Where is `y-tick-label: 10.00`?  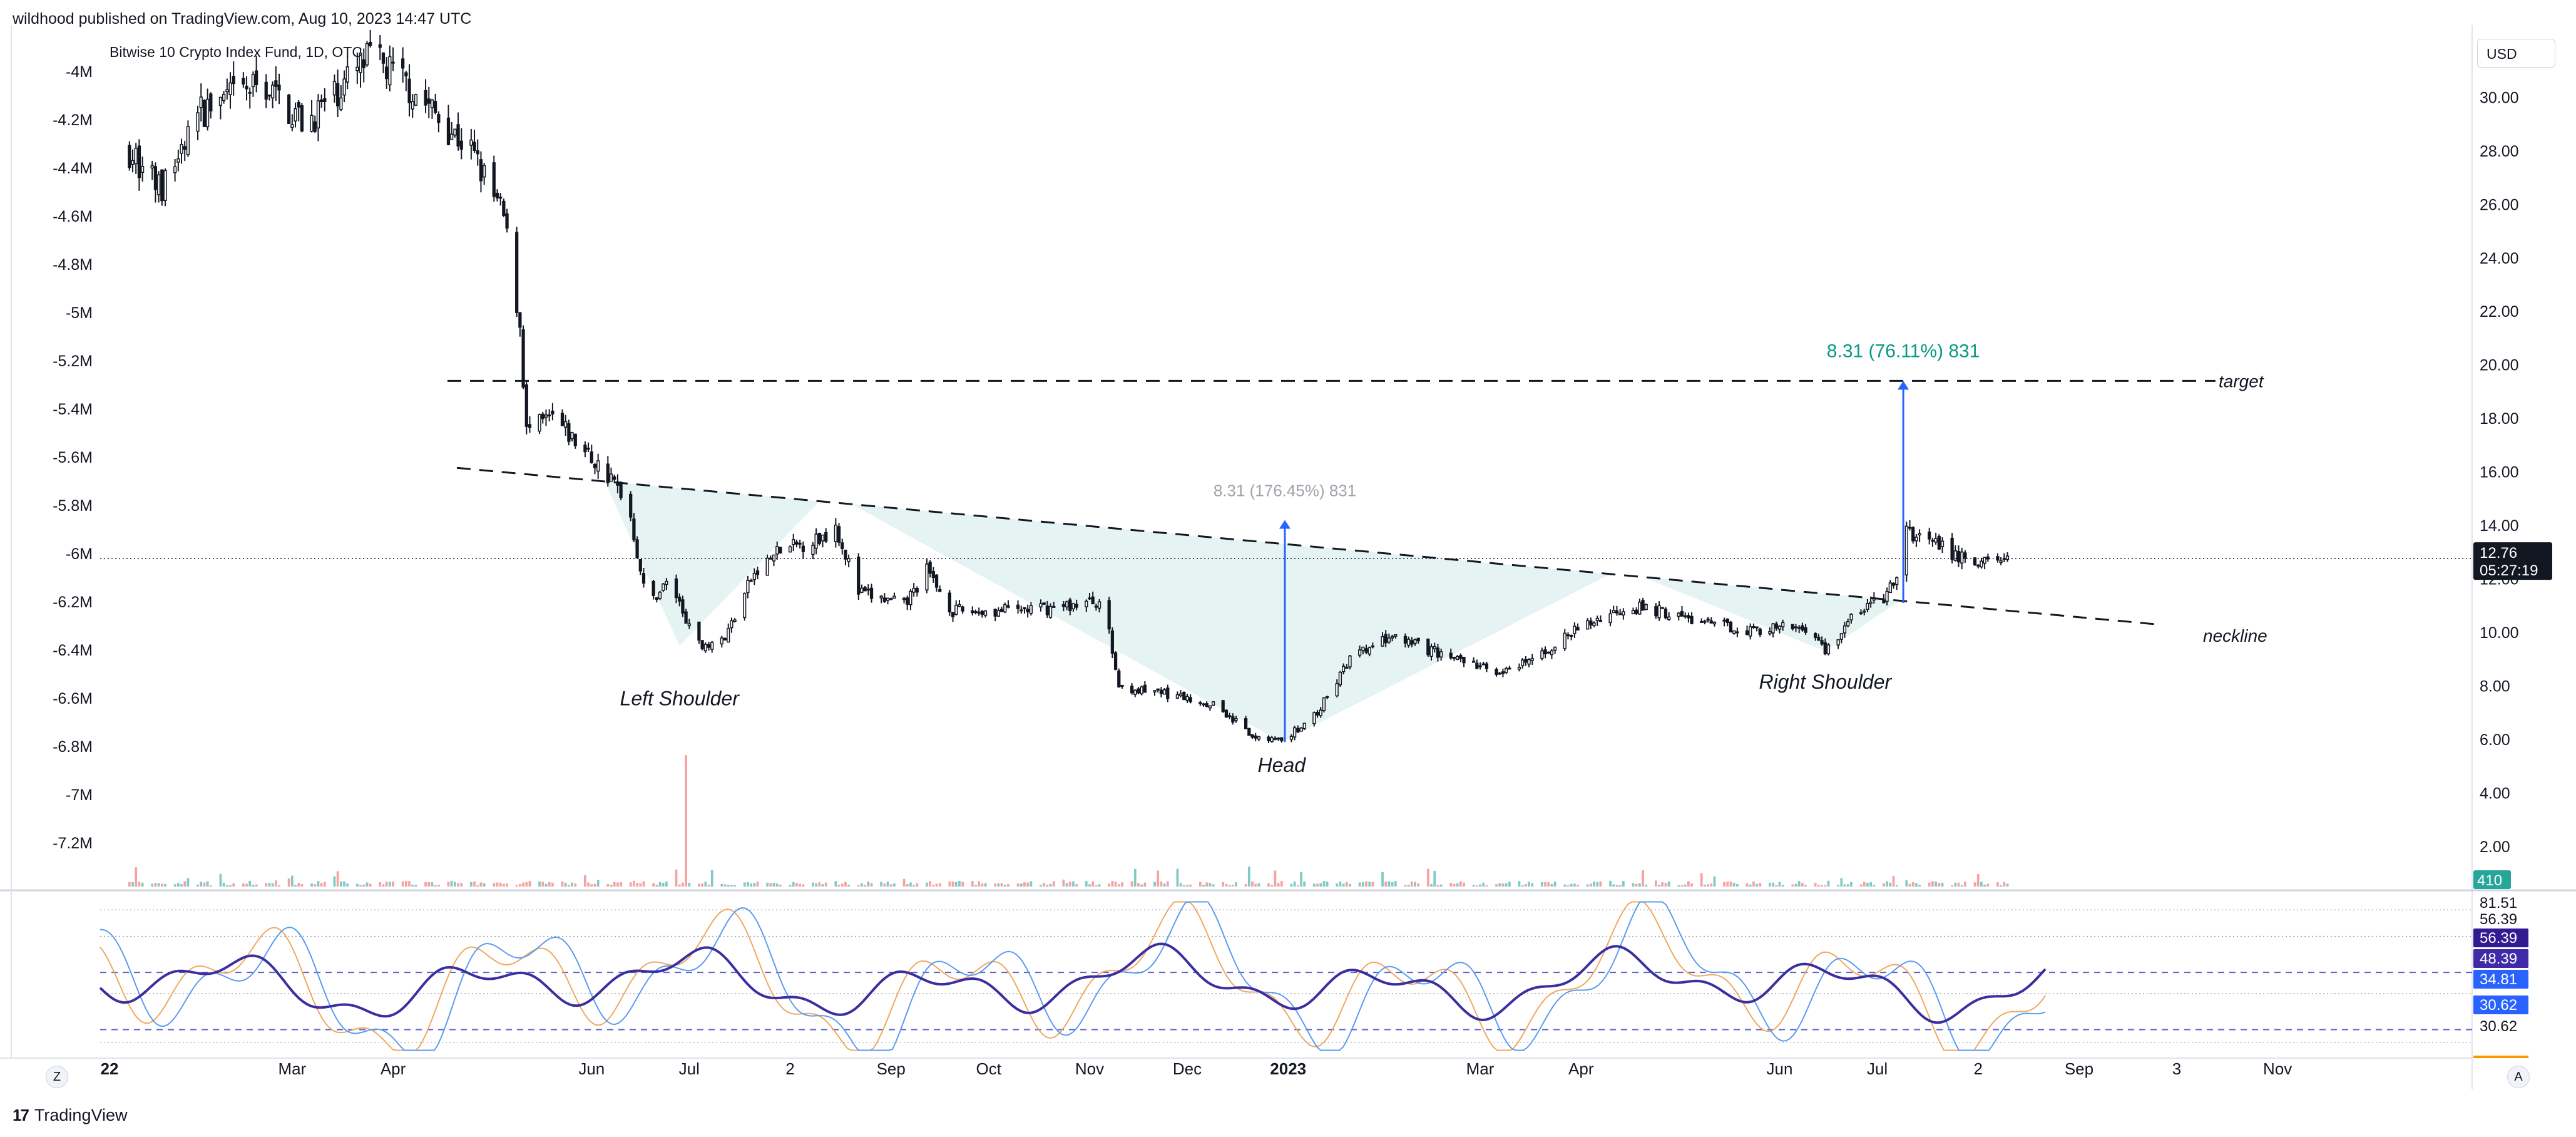 y-tick-label: 10.00 is located at coordinates (2499, 633).